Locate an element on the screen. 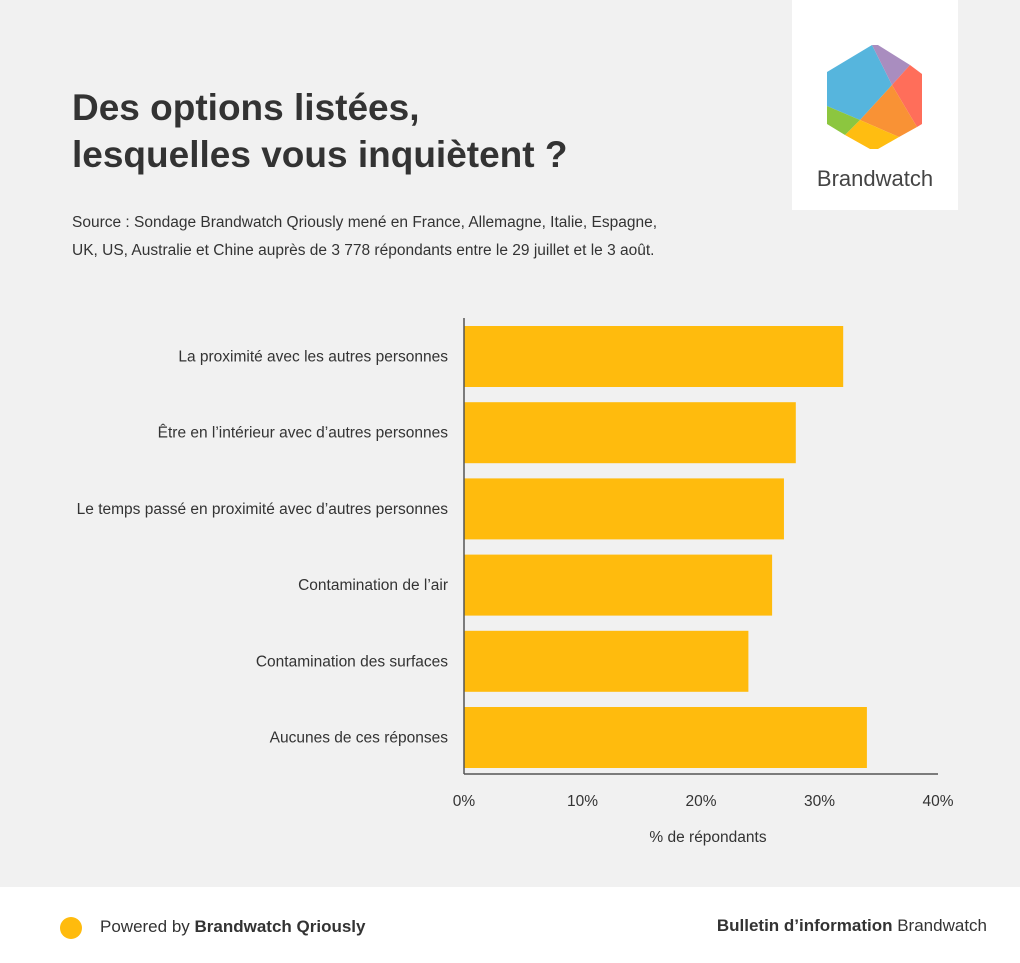  category-label: La proximité avec les autres personnes is located at coordinates (313, 357).